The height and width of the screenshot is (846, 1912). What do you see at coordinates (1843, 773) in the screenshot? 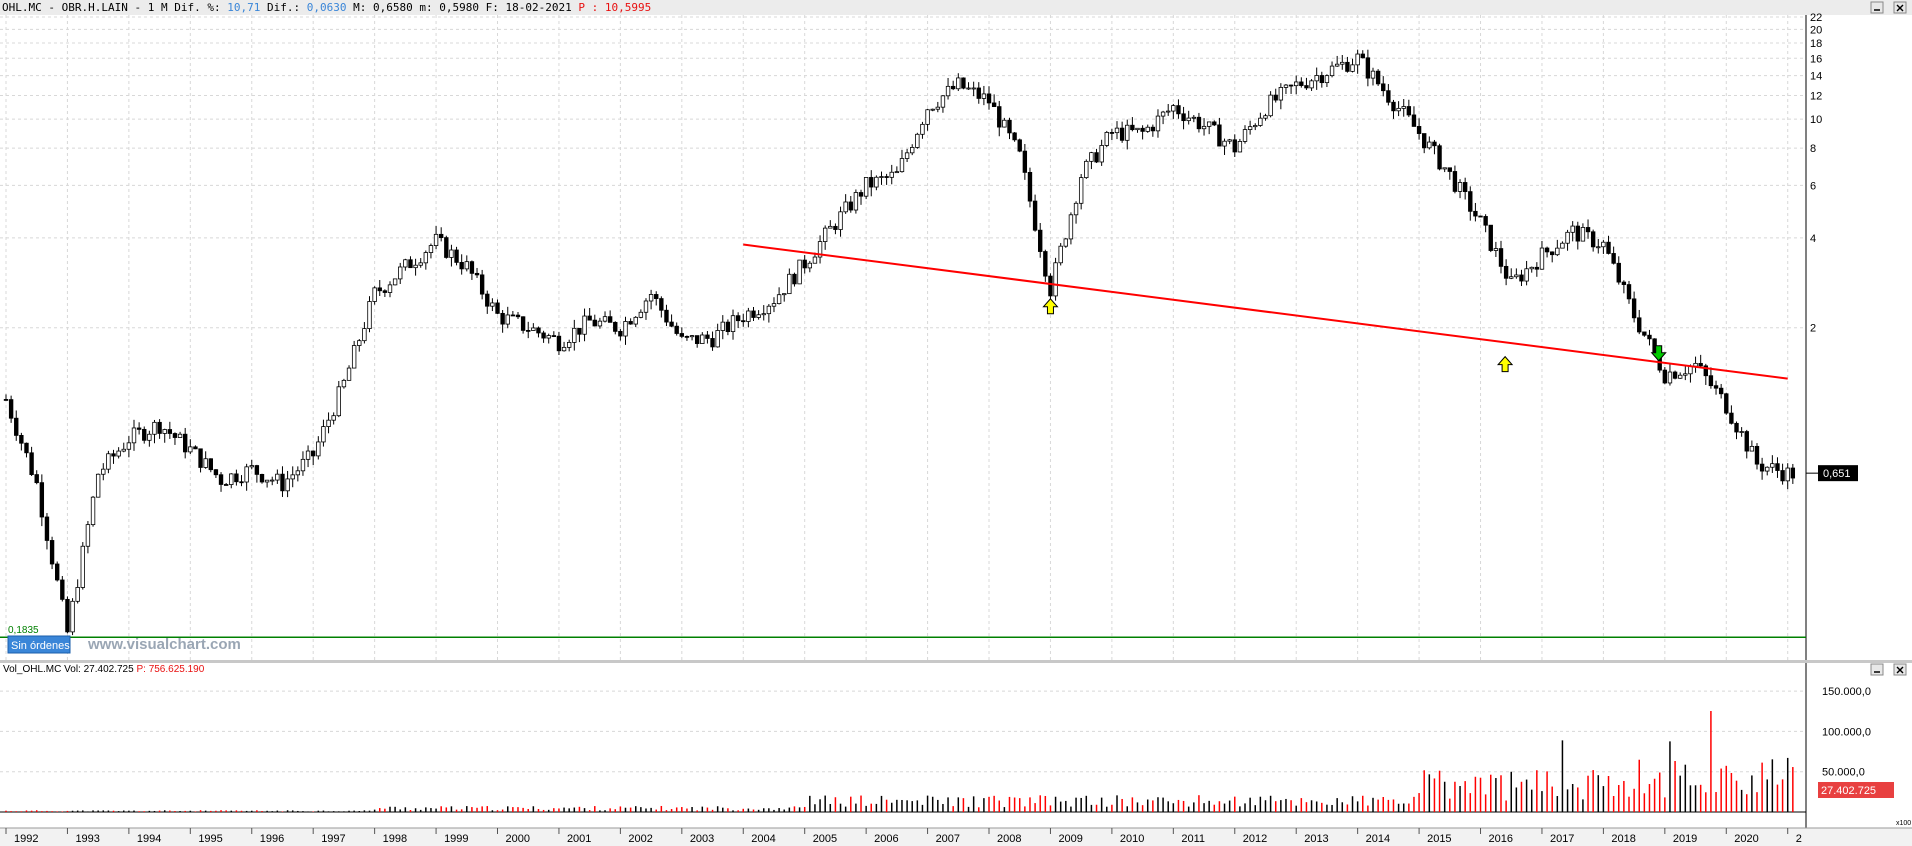
I see `volume-tick-label: 50.000,0` at bounding box center [1843, 773].